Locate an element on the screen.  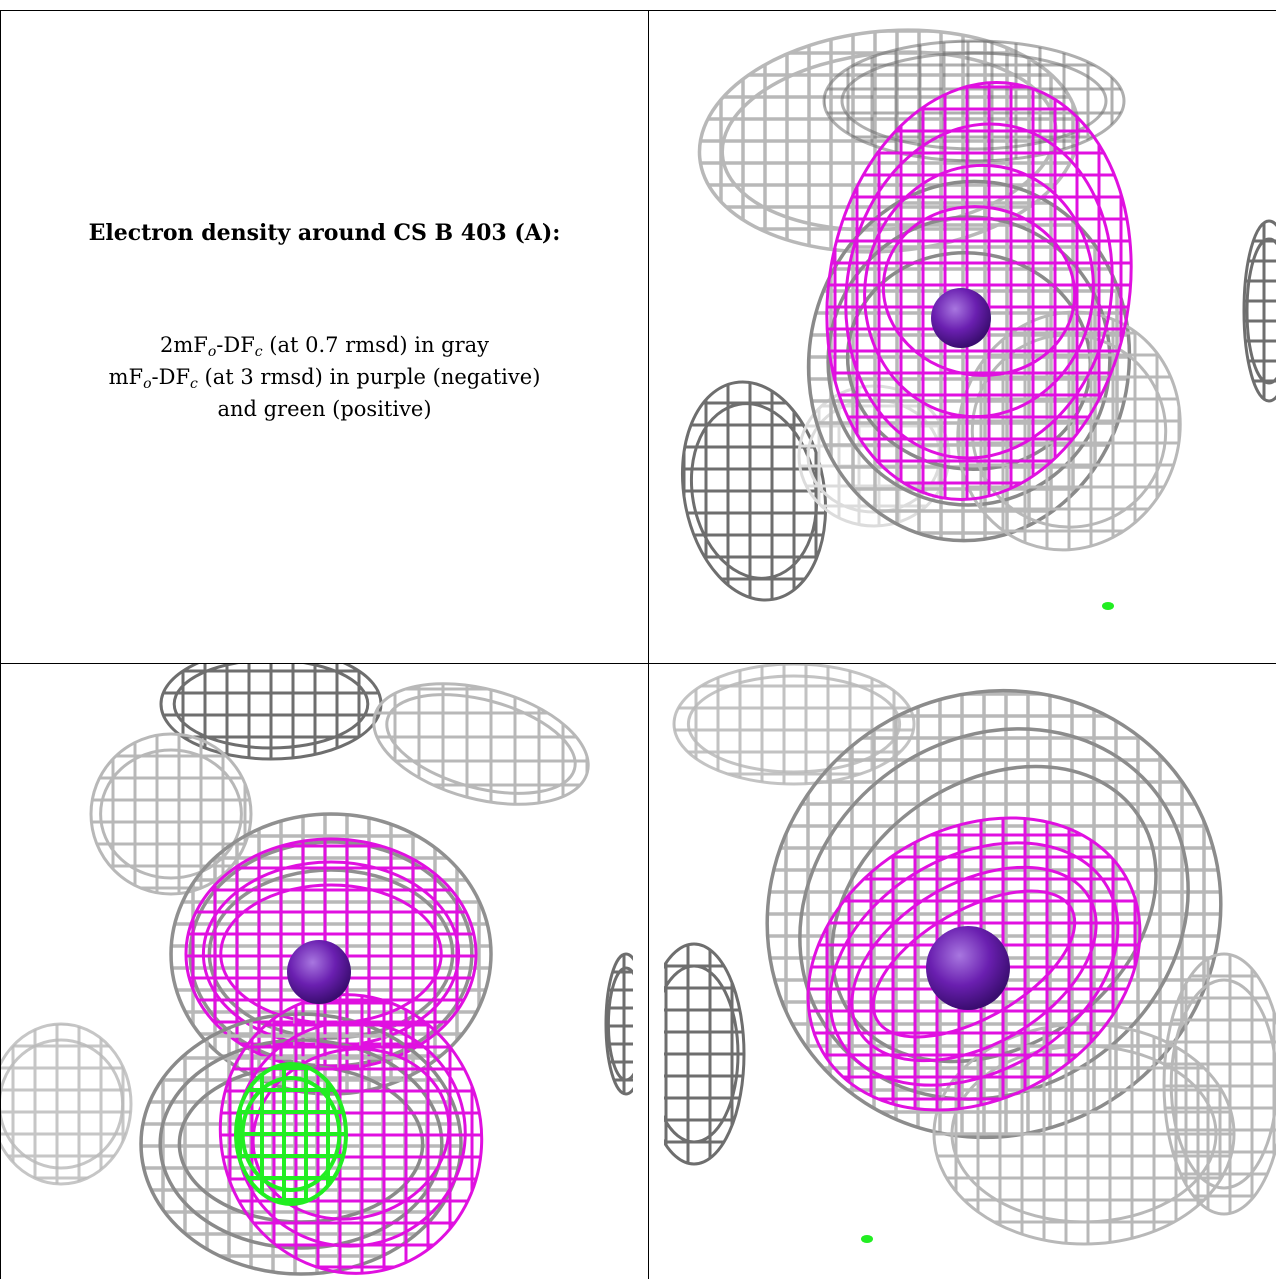
left-border is located at coordinates (0, 644).